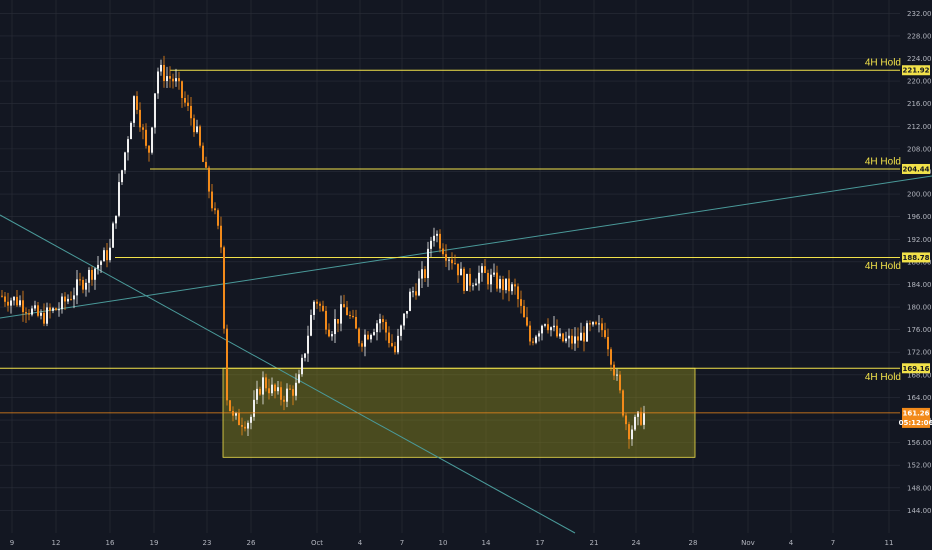 The height and width of the screenshot is (550, 932). Describe the element at coordinates (636, 543) in the screenshot. I see `x-tick-label: 24` at that location.